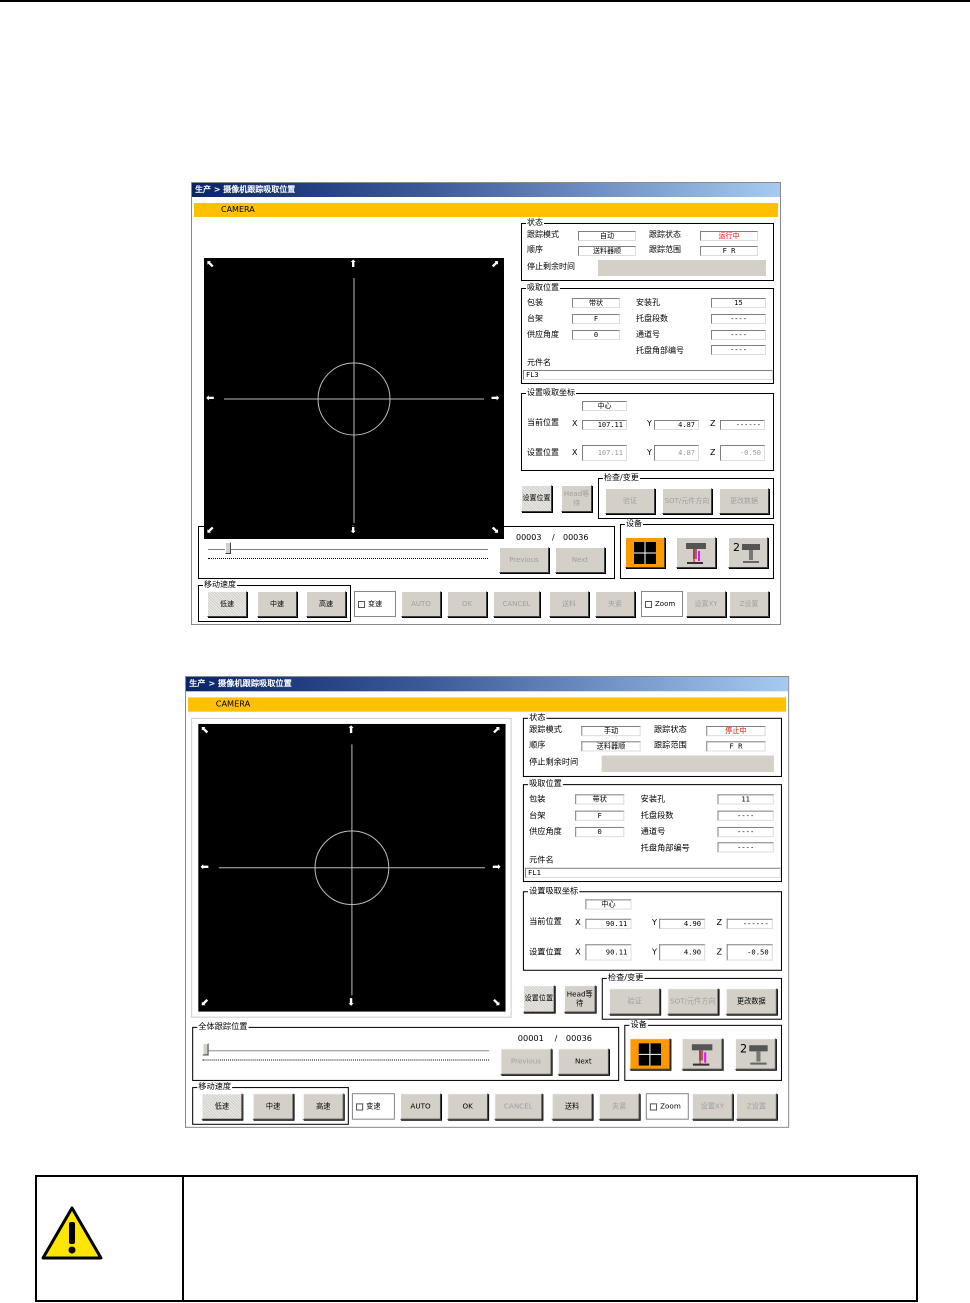  Describe the element at coordinates (649, 452) in the screenshot. I see `y-label: Y` at that location.